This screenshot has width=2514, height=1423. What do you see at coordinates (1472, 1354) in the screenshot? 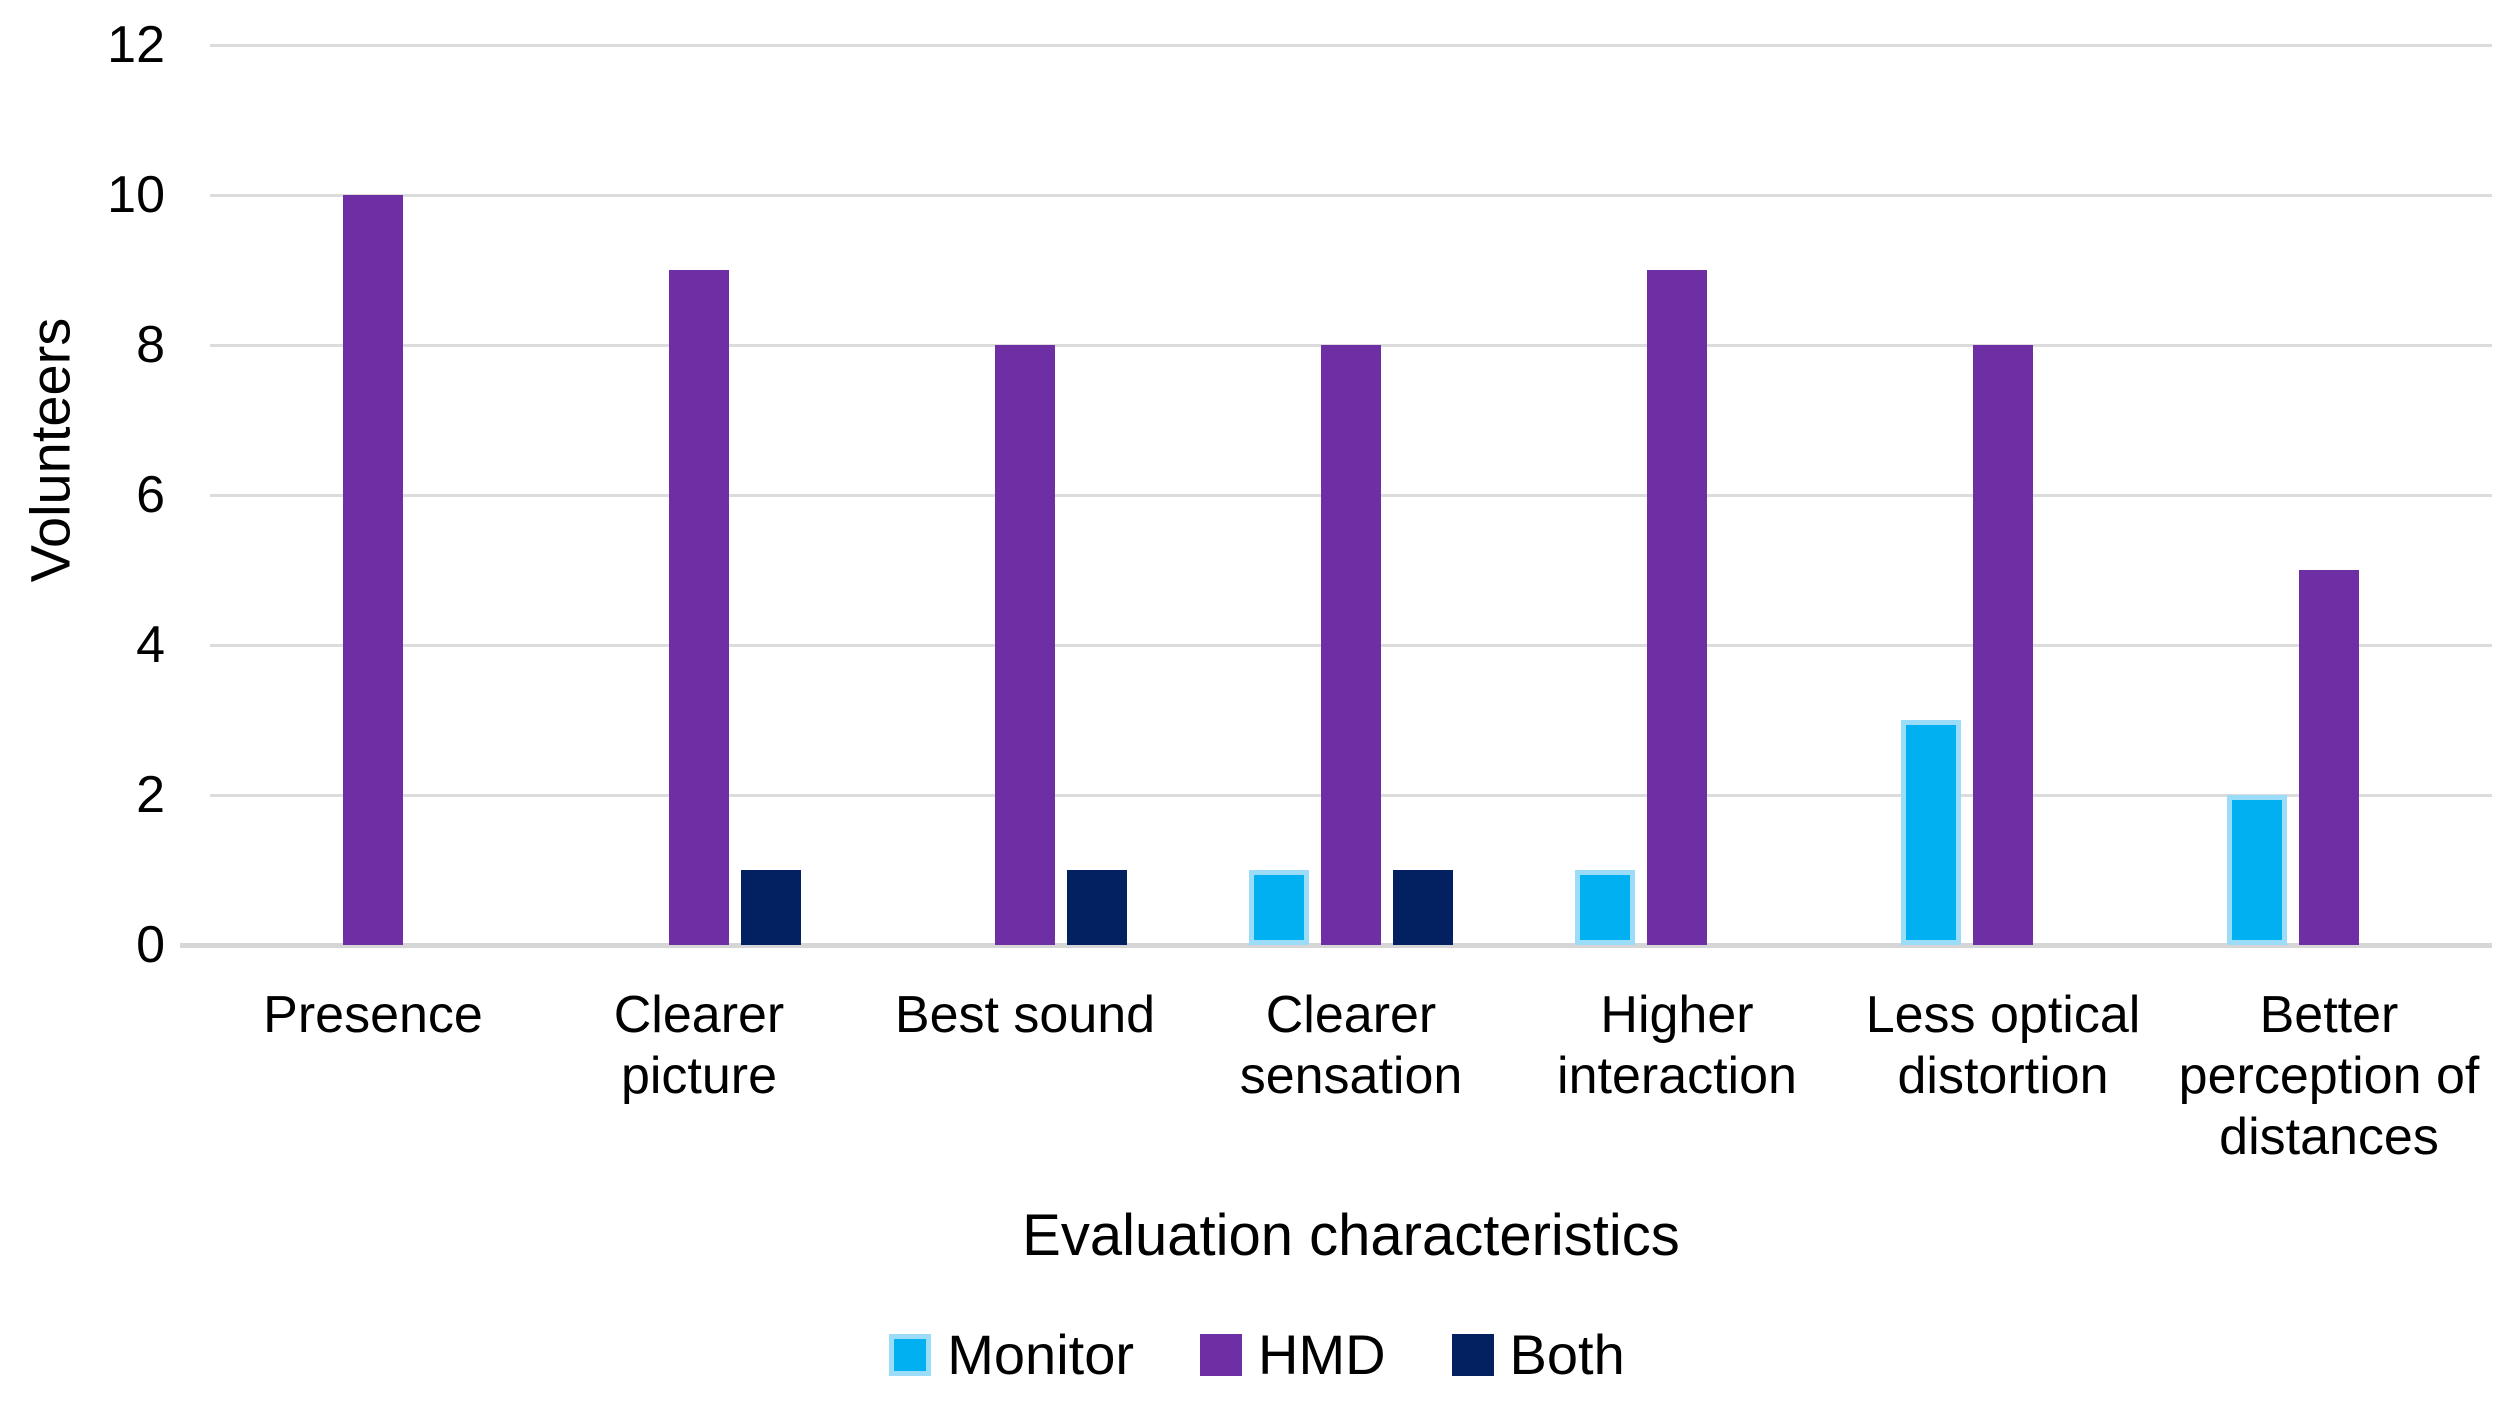
I see `legend-swatch-both-icon` at bounding box center [1472, 1354].